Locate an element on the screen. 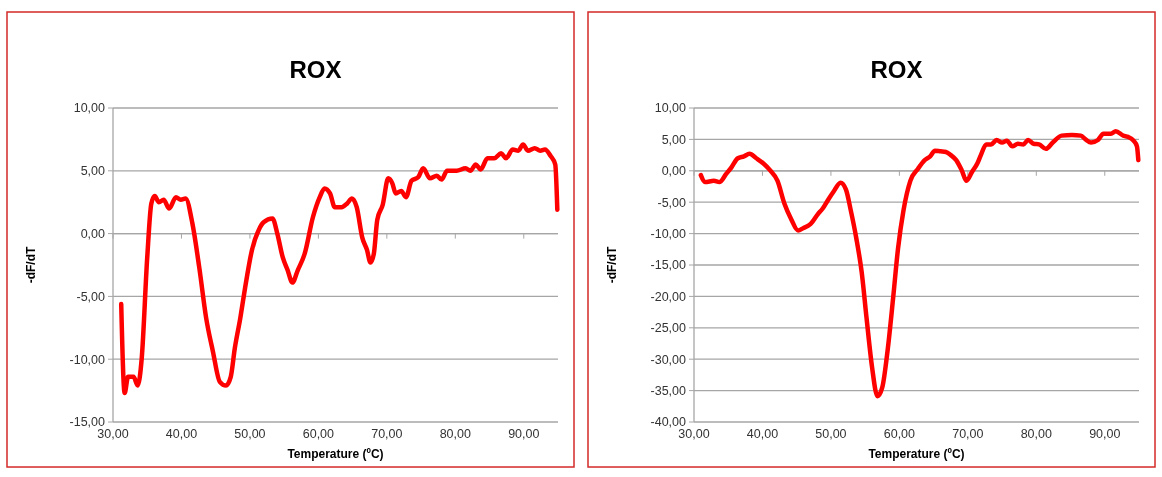 This screenshot has height=477, width=1162. y-tick-label: -25,00 is located at coordinates (668, 328).